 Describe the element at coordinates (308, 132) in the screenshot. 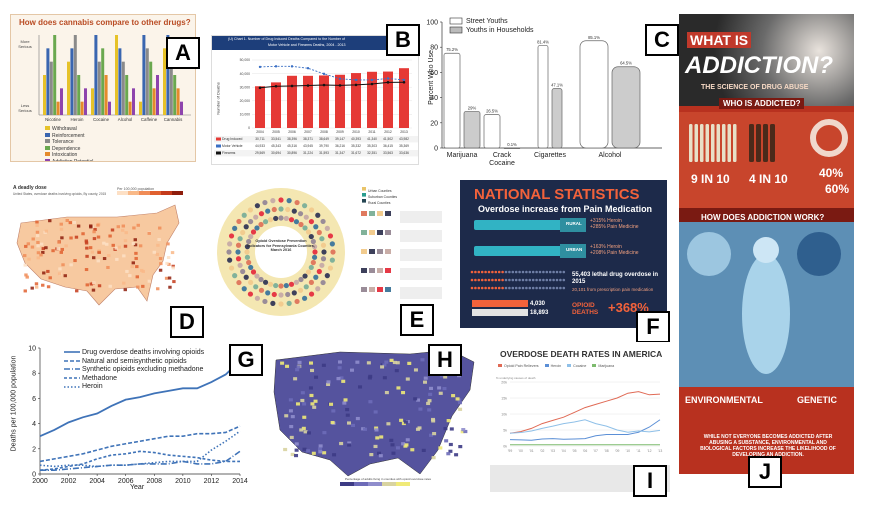

I see `b-xtick: 2007` at that location.